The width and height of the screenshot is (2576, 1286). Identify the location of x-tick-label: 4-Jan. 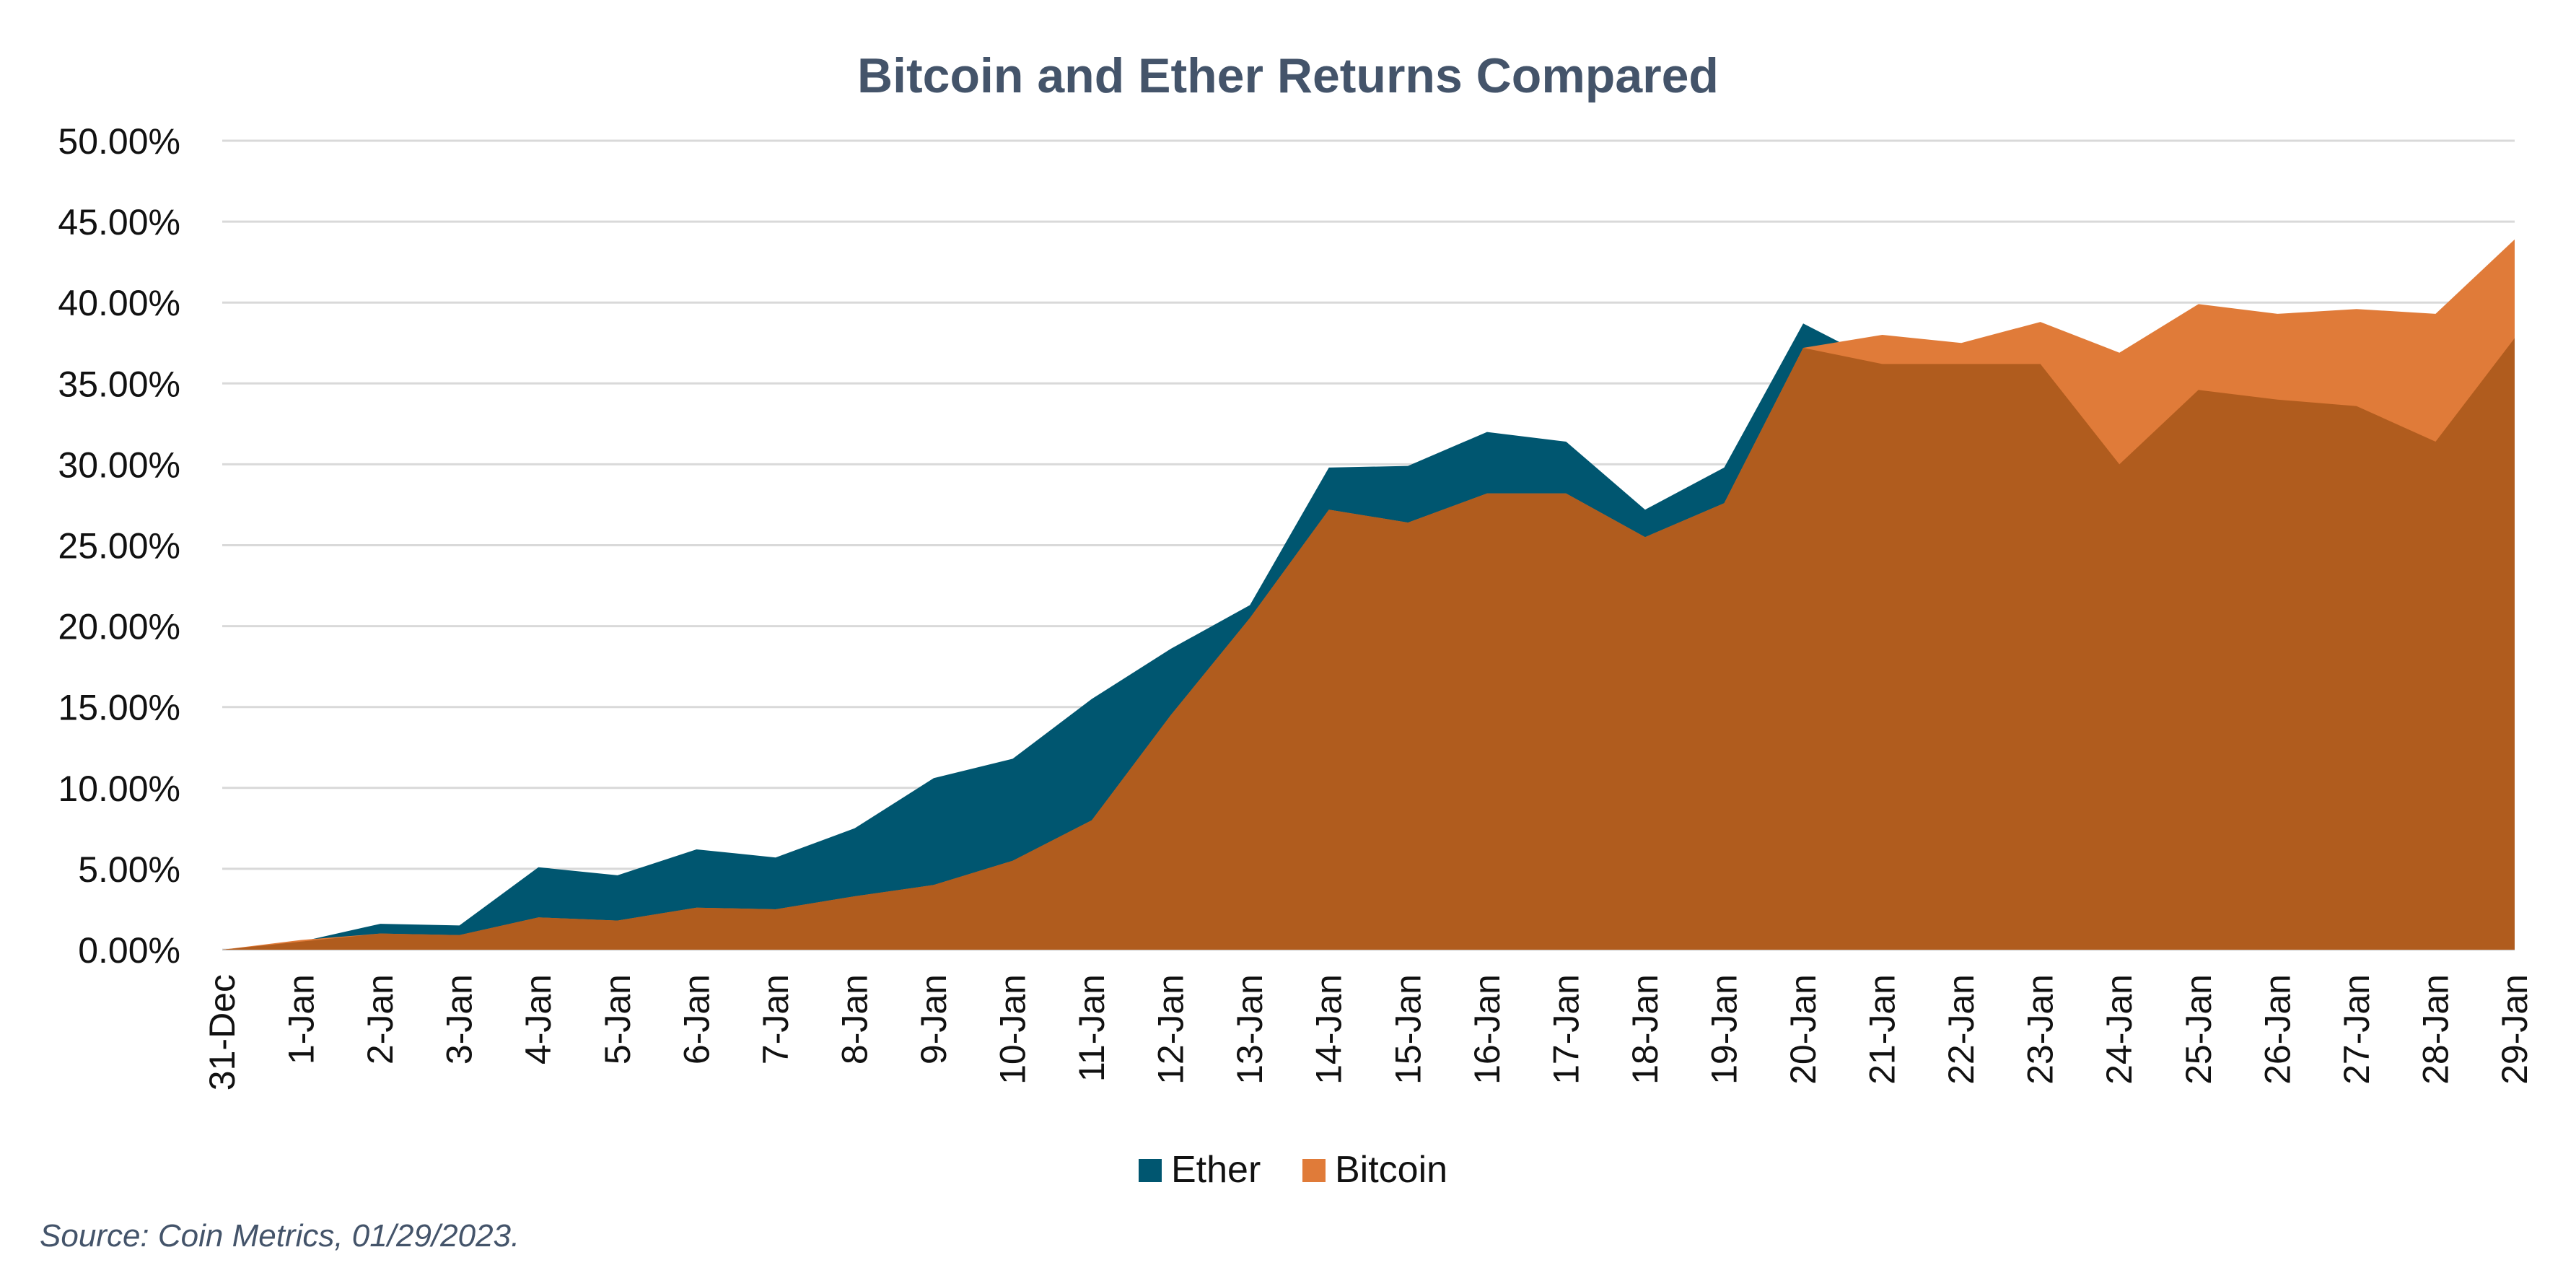
(538, 1019).